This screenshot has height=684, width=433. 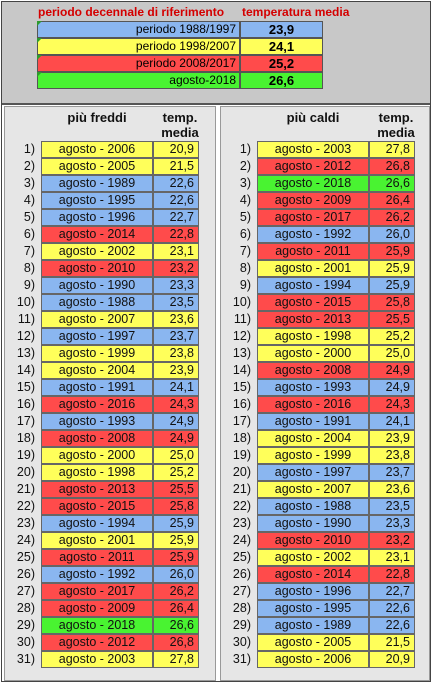 I want to click on temperature-value: 23,5, so click(x=176, y=302).